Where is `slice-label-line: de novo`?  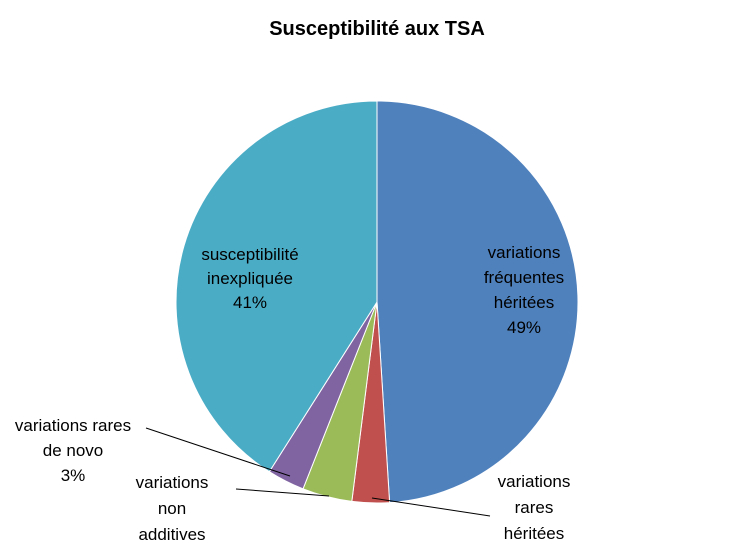 slice-label-line: de novo is located at coordinates (73, 450).